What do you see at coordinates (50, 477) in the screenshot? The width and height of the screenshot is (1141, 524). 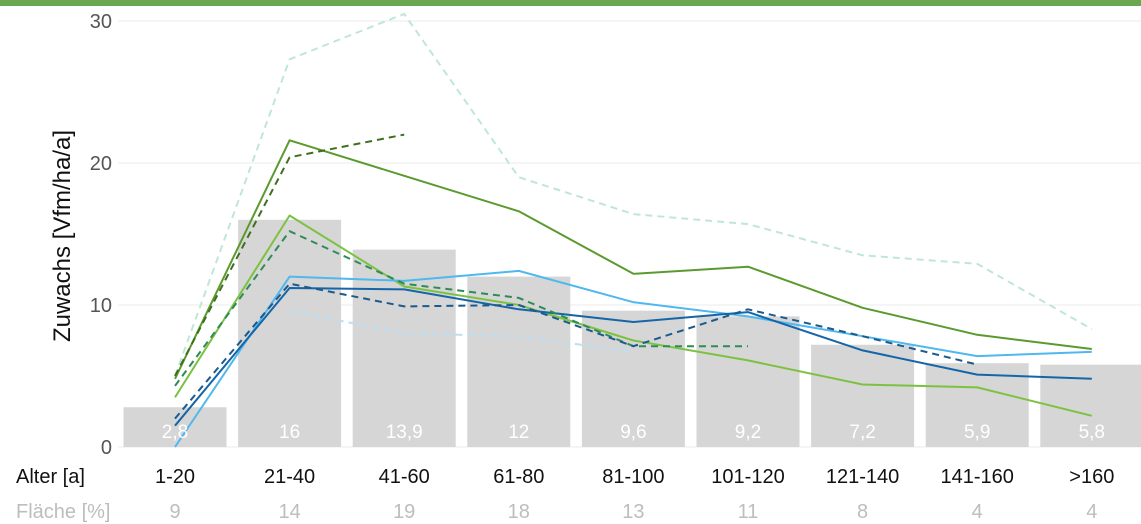 I see `x-axis-title: Alter [a]` at bounding box center [50, 477].